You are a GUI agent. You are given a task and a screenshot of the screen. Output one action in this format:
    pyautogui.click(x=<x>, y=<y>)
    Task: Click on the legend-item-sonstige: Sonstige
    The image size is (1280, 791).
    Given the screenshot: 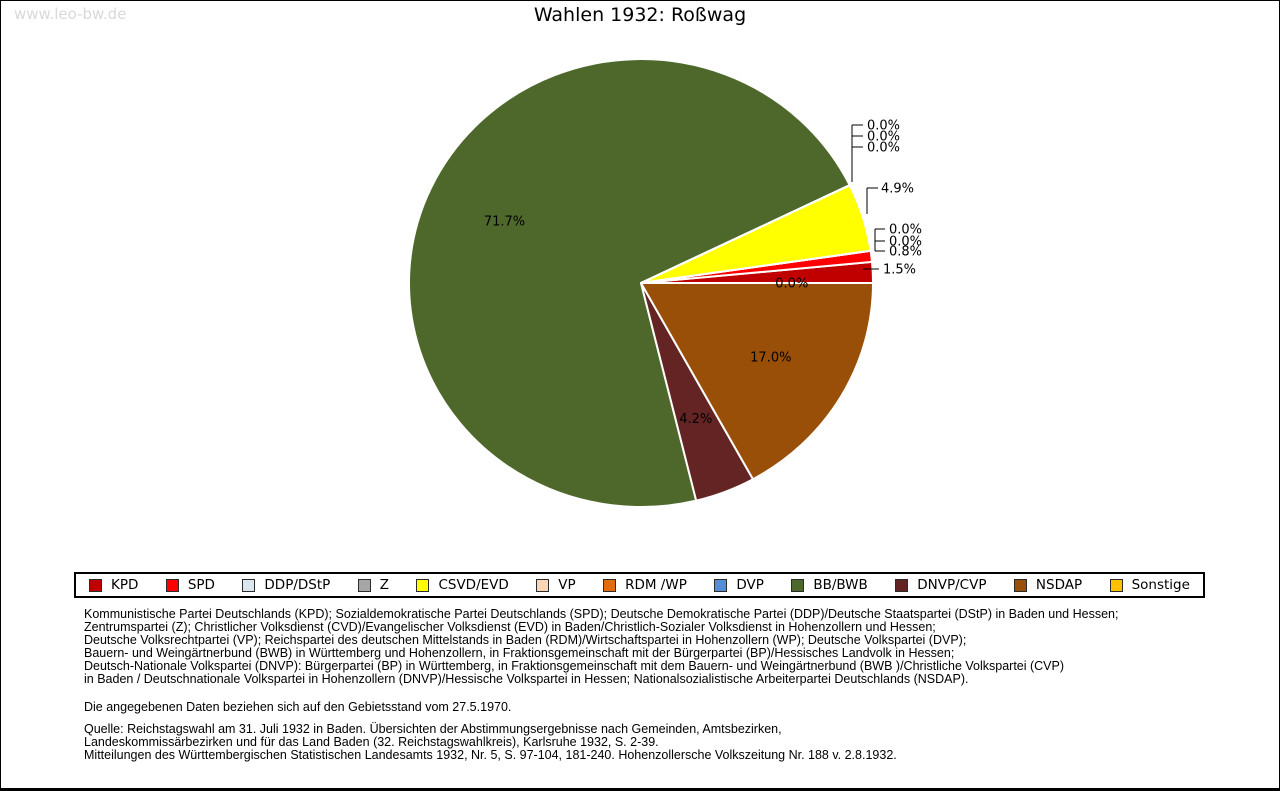 What is the action you would take?
    pyautogui.click(x=1149, y=585)
    